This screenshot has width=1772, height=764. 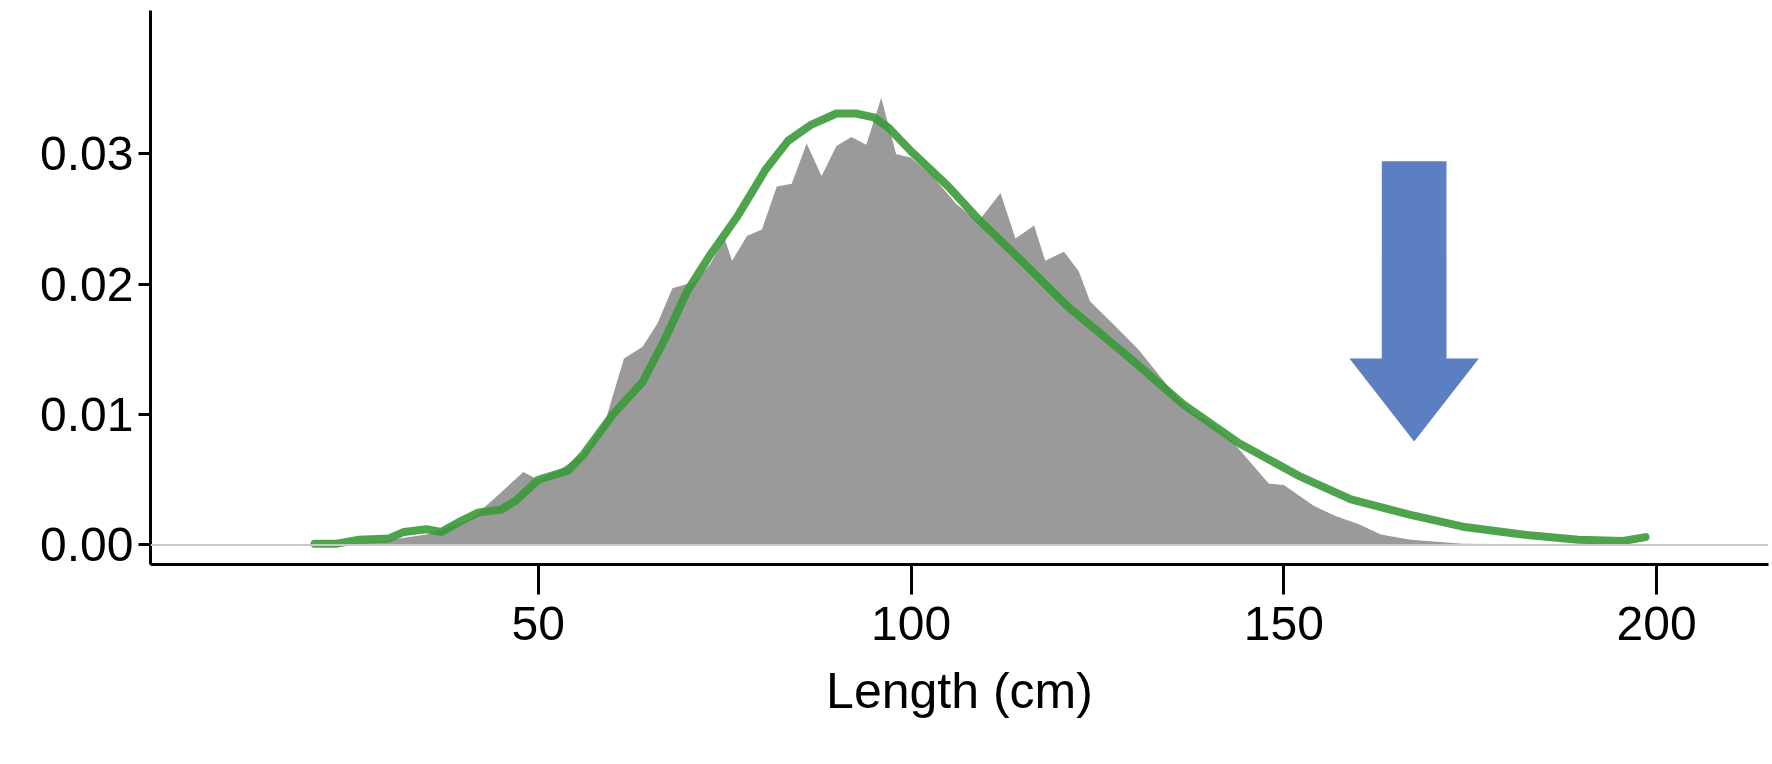 I want to click on y-tick-label: 0.03, so click(x=87, y=154).